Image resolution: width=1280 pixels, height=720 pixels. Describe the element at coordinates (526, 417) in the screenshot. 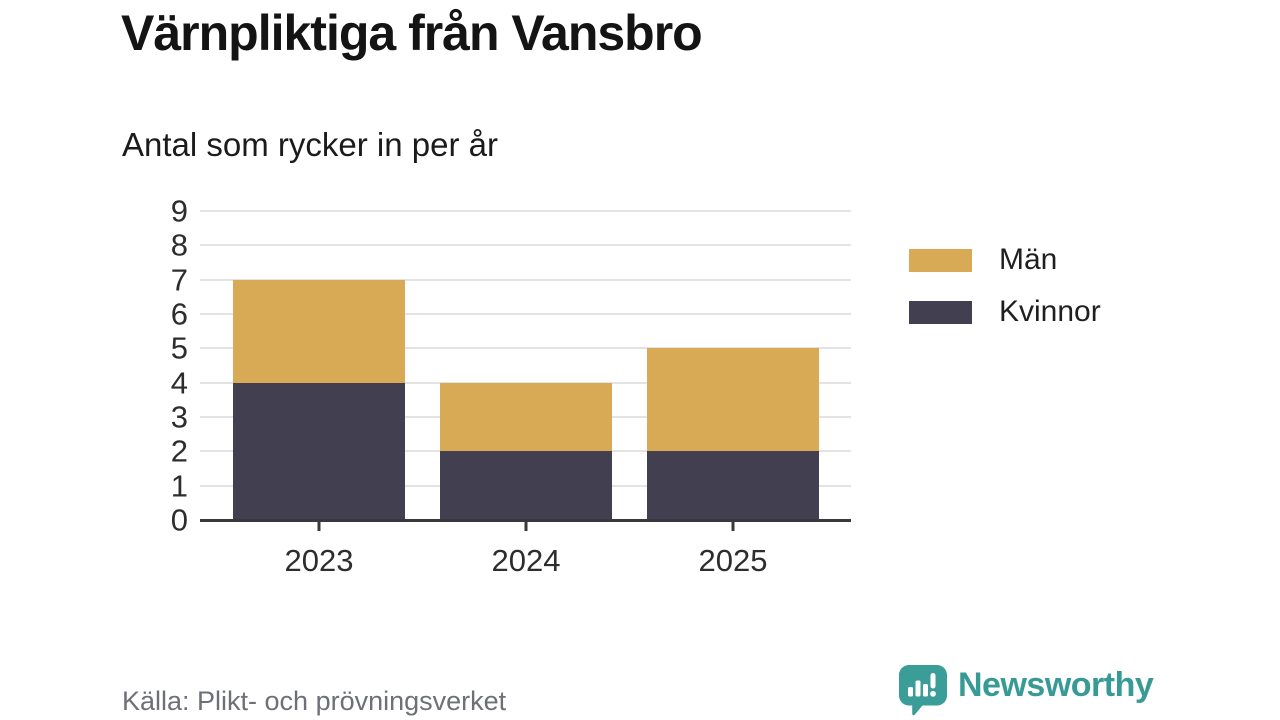

I see `bar-segment-män-2024` at that location.